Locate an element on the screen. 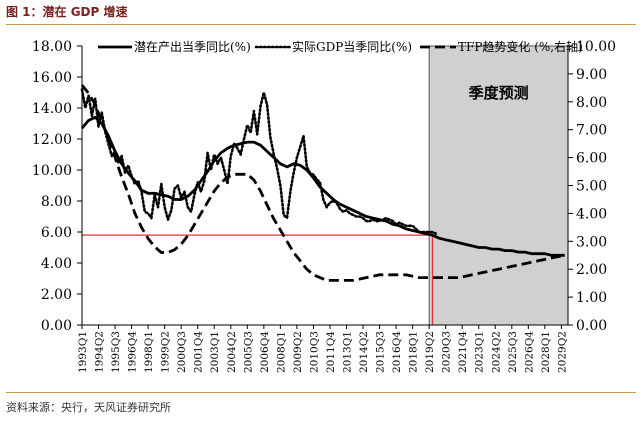 Image resolution: width=642 pixels, height=421 pixels. x-tick-label: 2023Q1 is located at coordinates (480, 352).